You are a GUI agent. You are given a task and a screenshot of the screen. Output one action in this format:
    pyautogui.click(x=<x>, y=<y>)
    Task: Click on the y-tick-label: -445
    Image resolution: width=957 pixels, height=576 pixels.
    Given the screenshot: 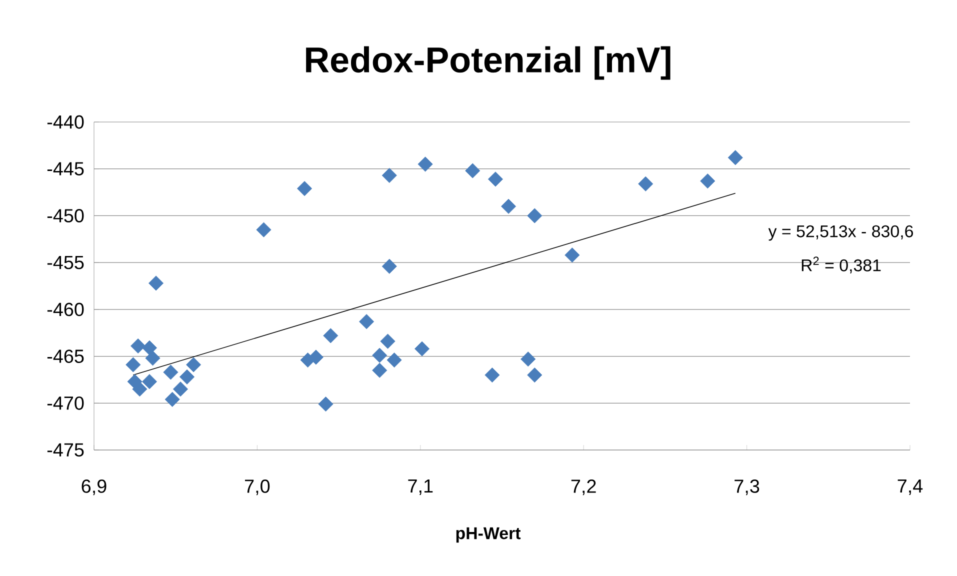 What is the action you would take?
    pyautogui.click(x=65, y=169)
    